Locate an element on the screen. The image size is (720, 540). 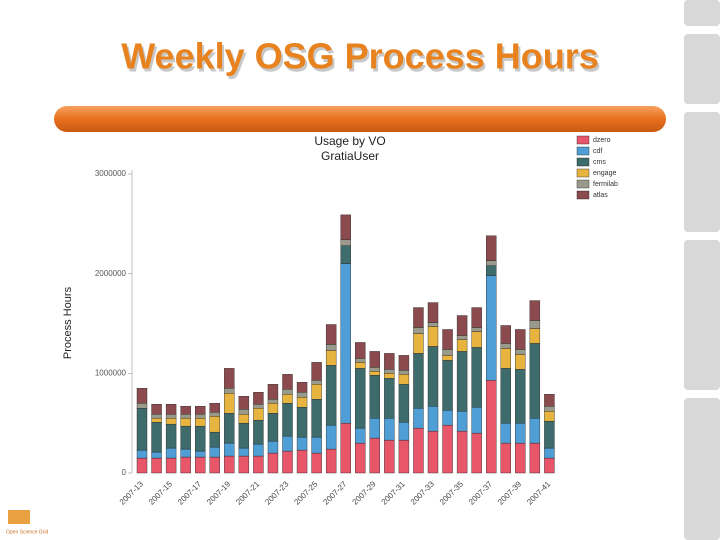
x-tick-label: 2007-29 is located at coordinates (365, 493).